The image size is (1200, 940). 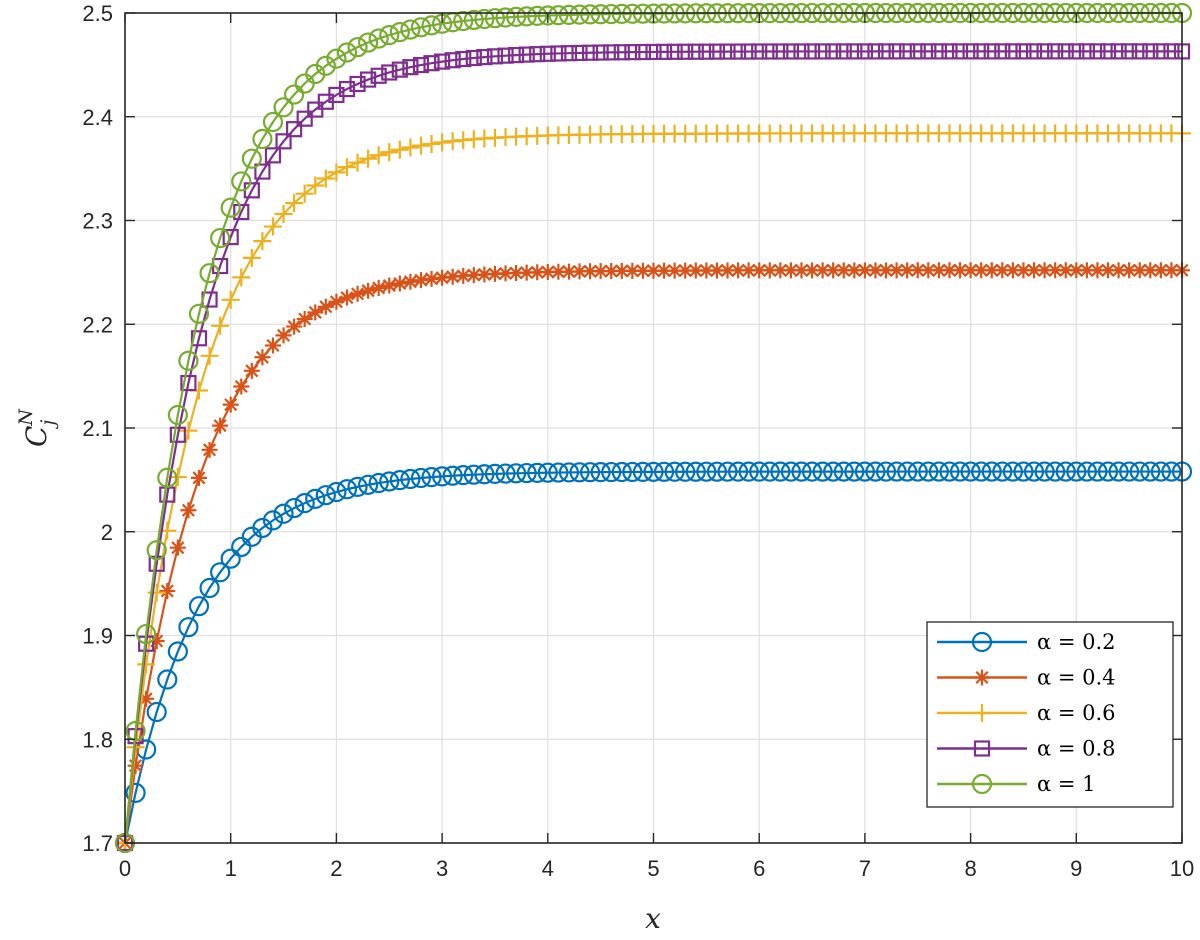 What do you see at coordinates (97, 636) in the screenshot?
I see `y-tick-label: 1.9` at bounding box center [97, 636].